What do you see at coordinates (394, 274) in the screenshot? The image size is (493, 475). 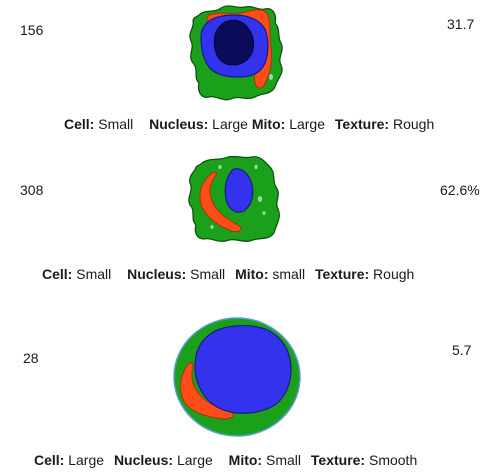 I see `cell-2-texture-value: Rough` at bounding box center [394, 274].